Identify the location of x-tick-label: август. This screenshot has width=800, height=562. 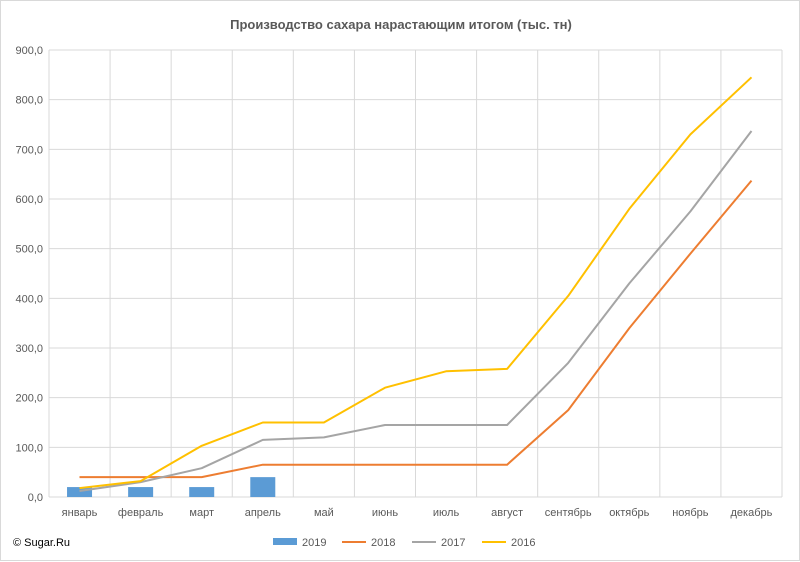
(507, 513).